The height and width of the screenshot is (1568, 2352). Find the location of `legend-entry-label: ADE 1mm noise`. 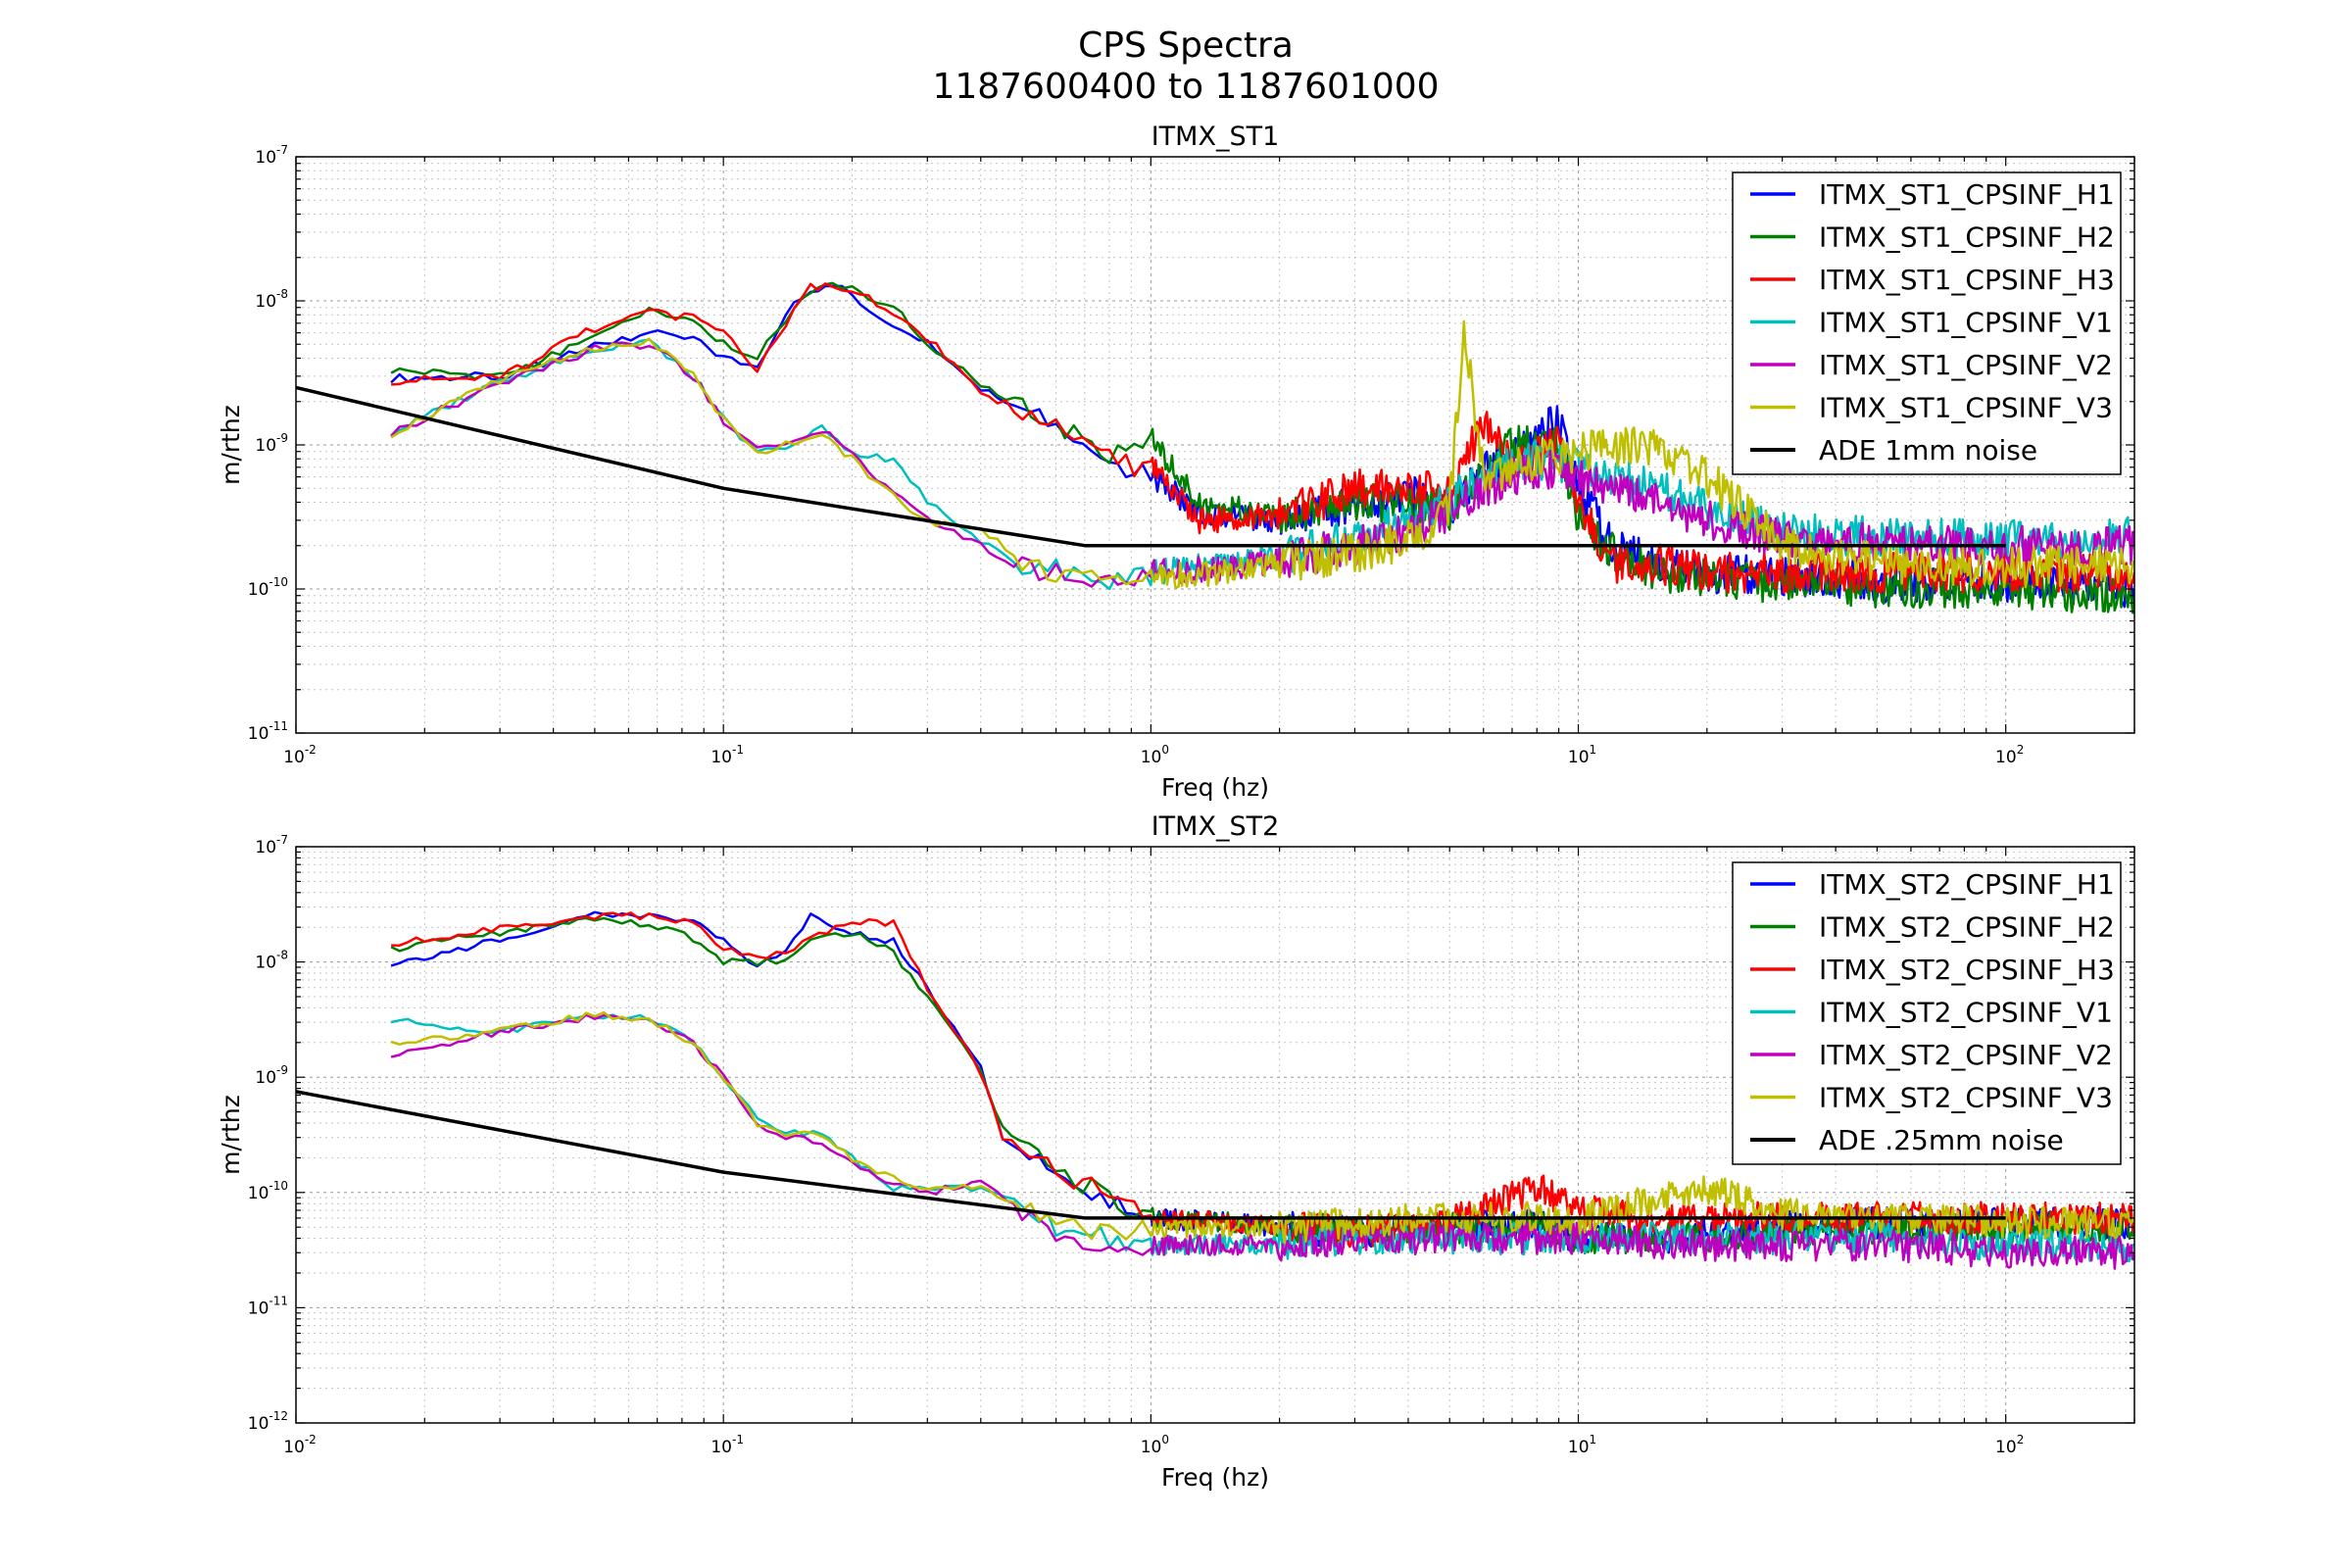

legend-entry-label: ADE 1mm noise is located at coordinates (1928, 450).